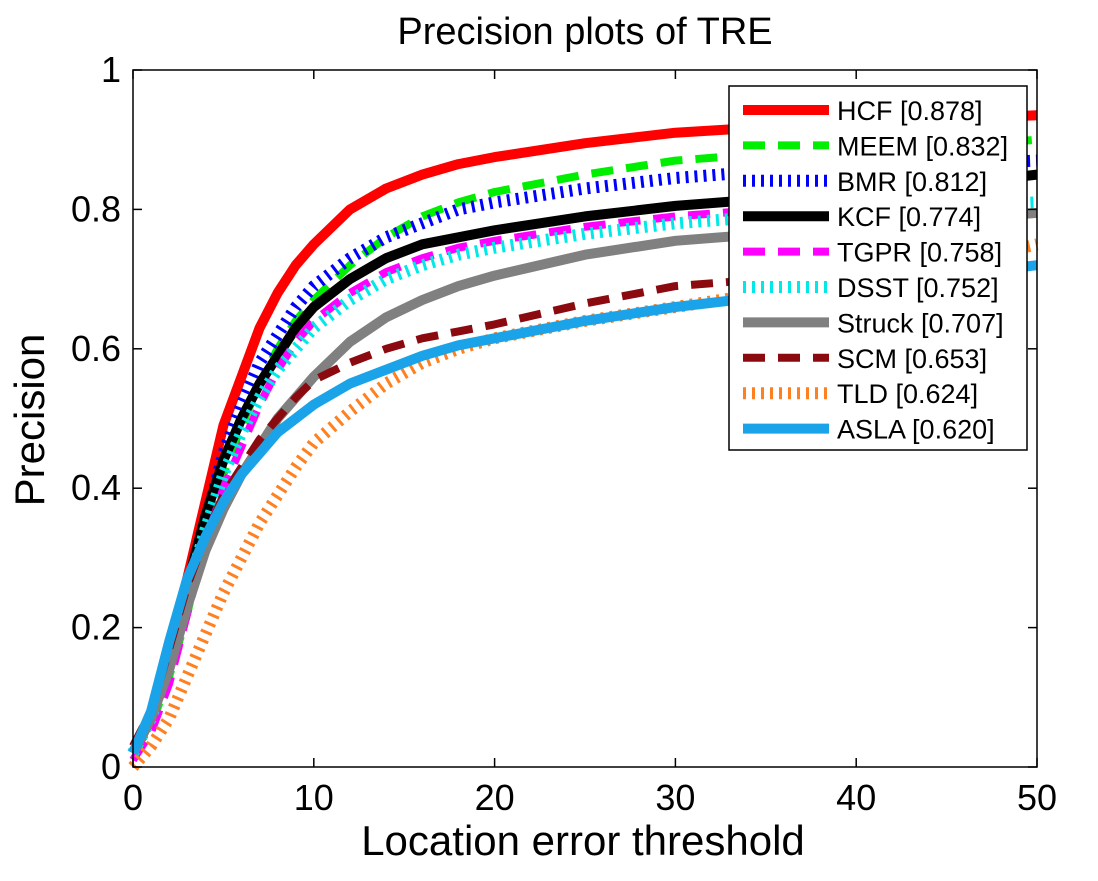 The width and height of the screenshot is (1098, 881). I want to click on x-tick-label: 10, so click(314, 797).